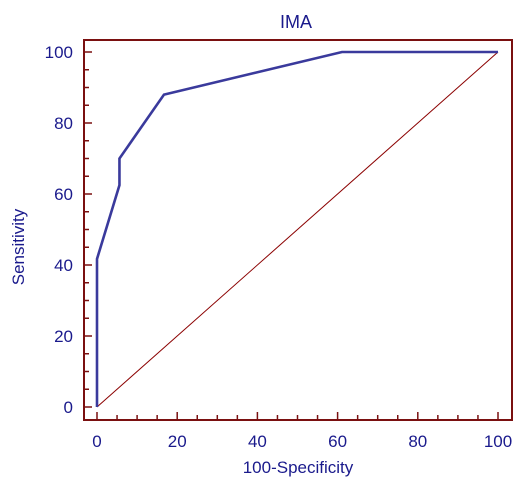 The width and height of the screenshot is (519, 480). Describe the element at coordinates (63, 123) in the screenshot. I see `y-tick-label: 80` at that location.